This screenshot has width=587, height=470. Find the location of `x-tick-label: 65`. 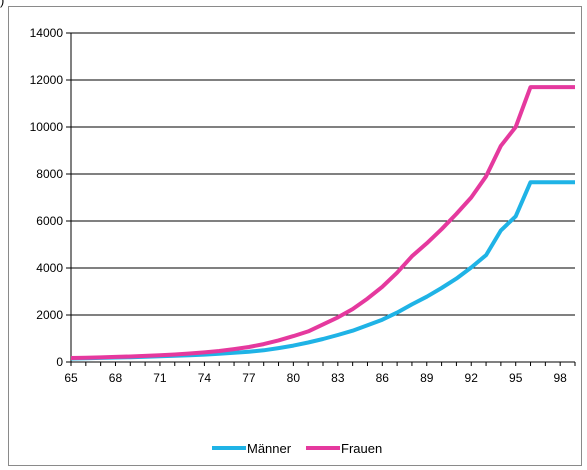

x-tick-label: 65 is located at coordinates (71, 378).